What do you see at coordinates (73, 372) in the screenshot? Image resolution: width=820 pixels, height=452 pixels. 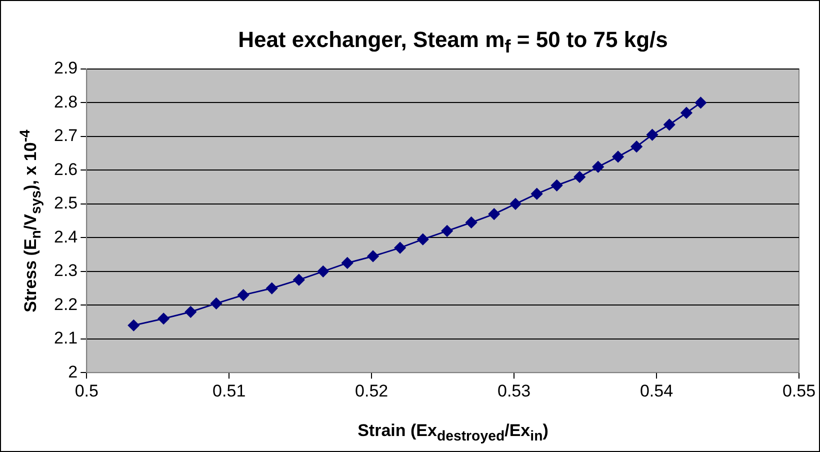 I see `y-tick-label: 2` at bounding box center [73, 372].